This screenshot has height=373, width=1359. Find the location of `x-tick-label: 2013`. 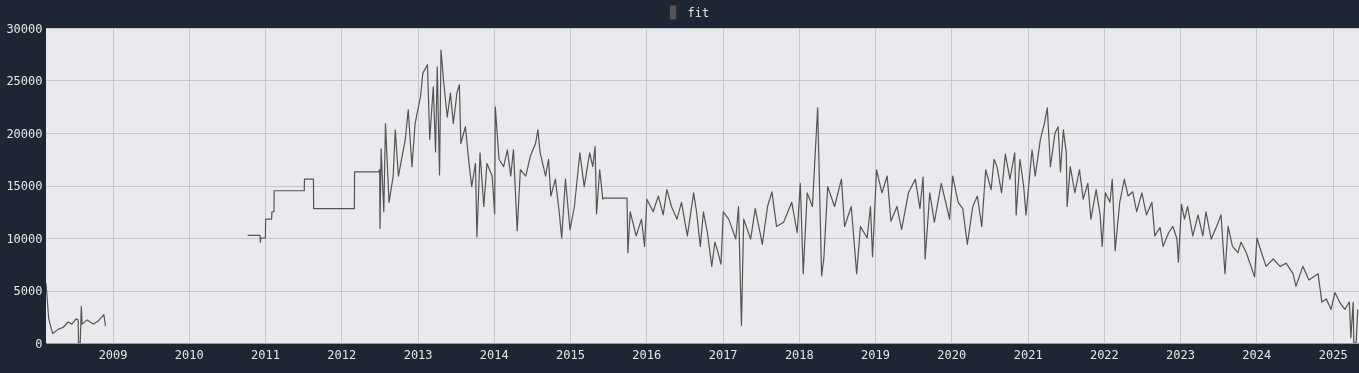

x-tick-label: 2013 is located at coordinates (418, 354).